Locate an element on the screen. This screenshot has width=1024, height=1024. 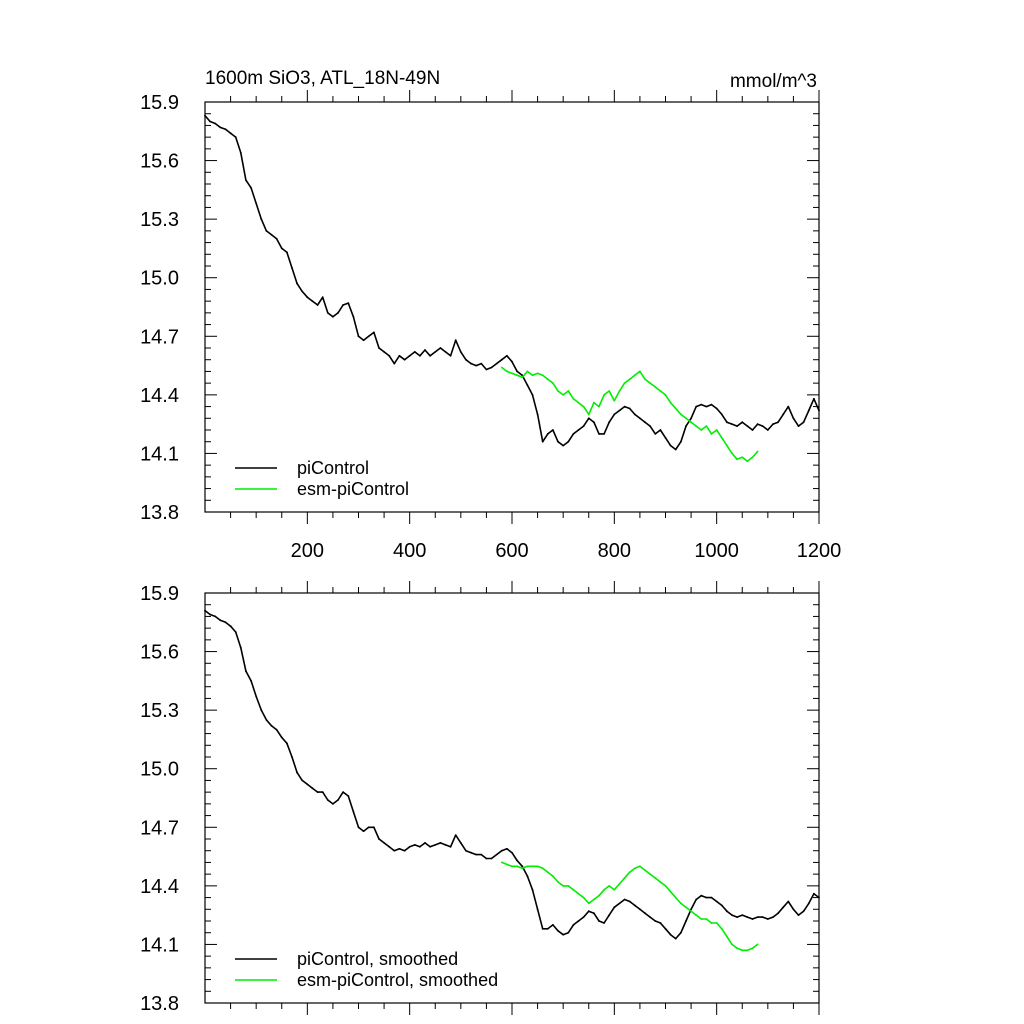
legend-label: piControl, smoothed is located at coordinates (377, 959).